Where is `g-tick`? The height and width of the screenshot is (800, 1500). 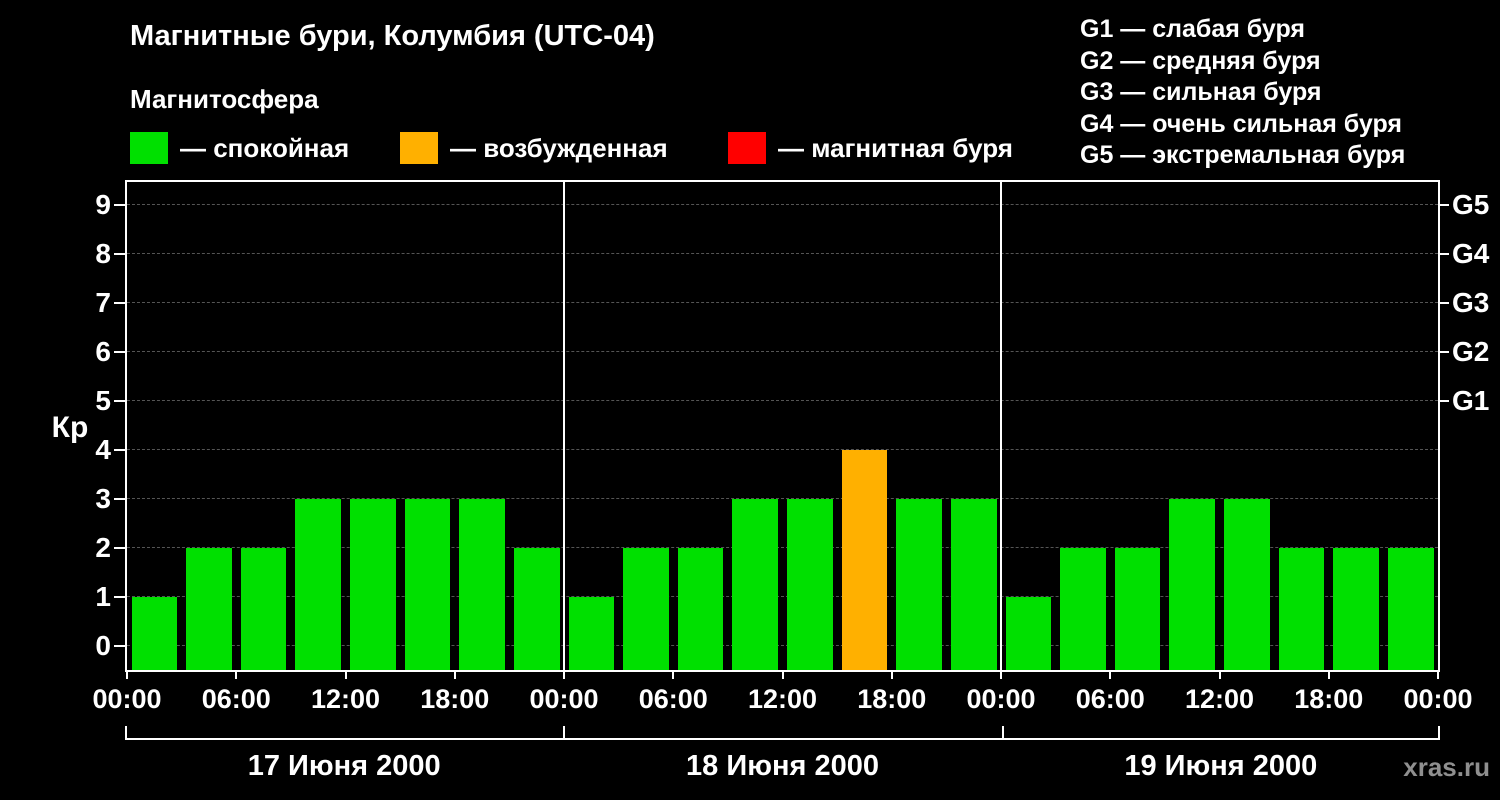
g-tick is located at coordinates (1444, 254).